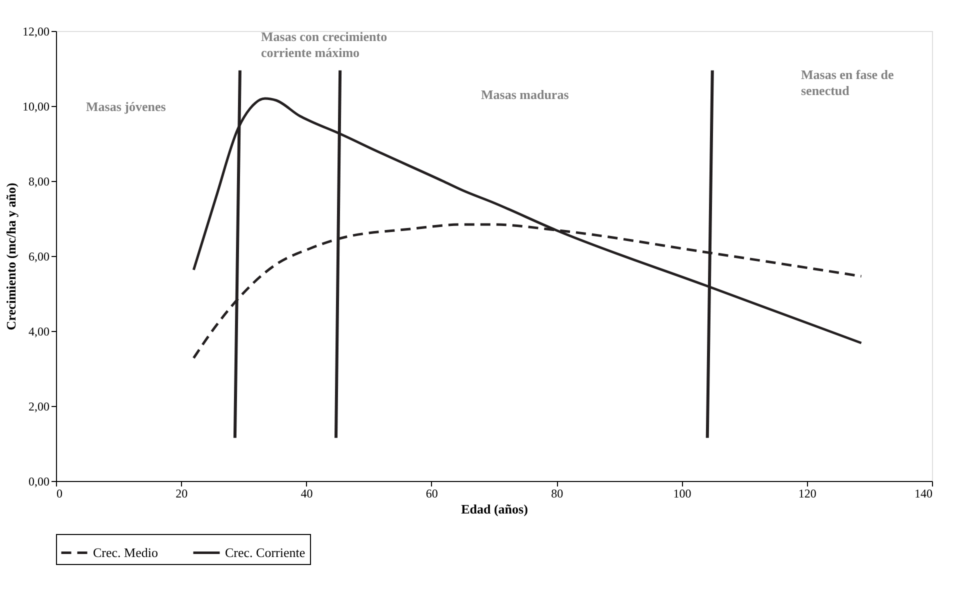  I want to click on x-tick-label: 40, so click(306, 493).